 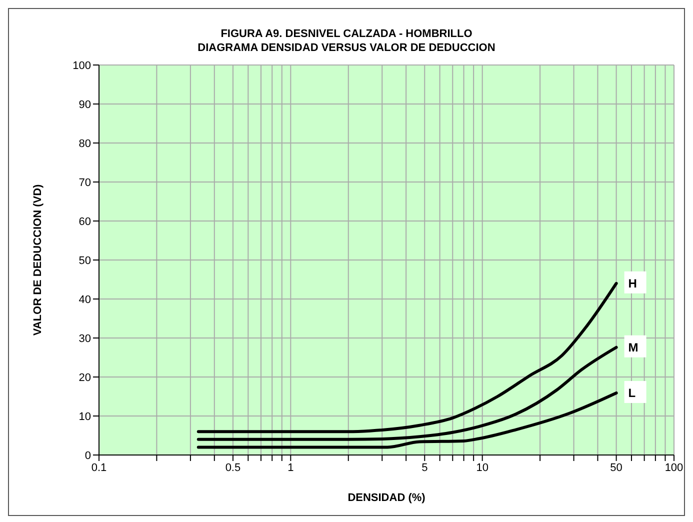 What do you see at coordinates (346, 48) in the screenshot?
I see `chart-subtitle: DIAGRAMA DENSIDAD VERSUS VALOR DE DEDUCCION` at bounding box center [346, 48].